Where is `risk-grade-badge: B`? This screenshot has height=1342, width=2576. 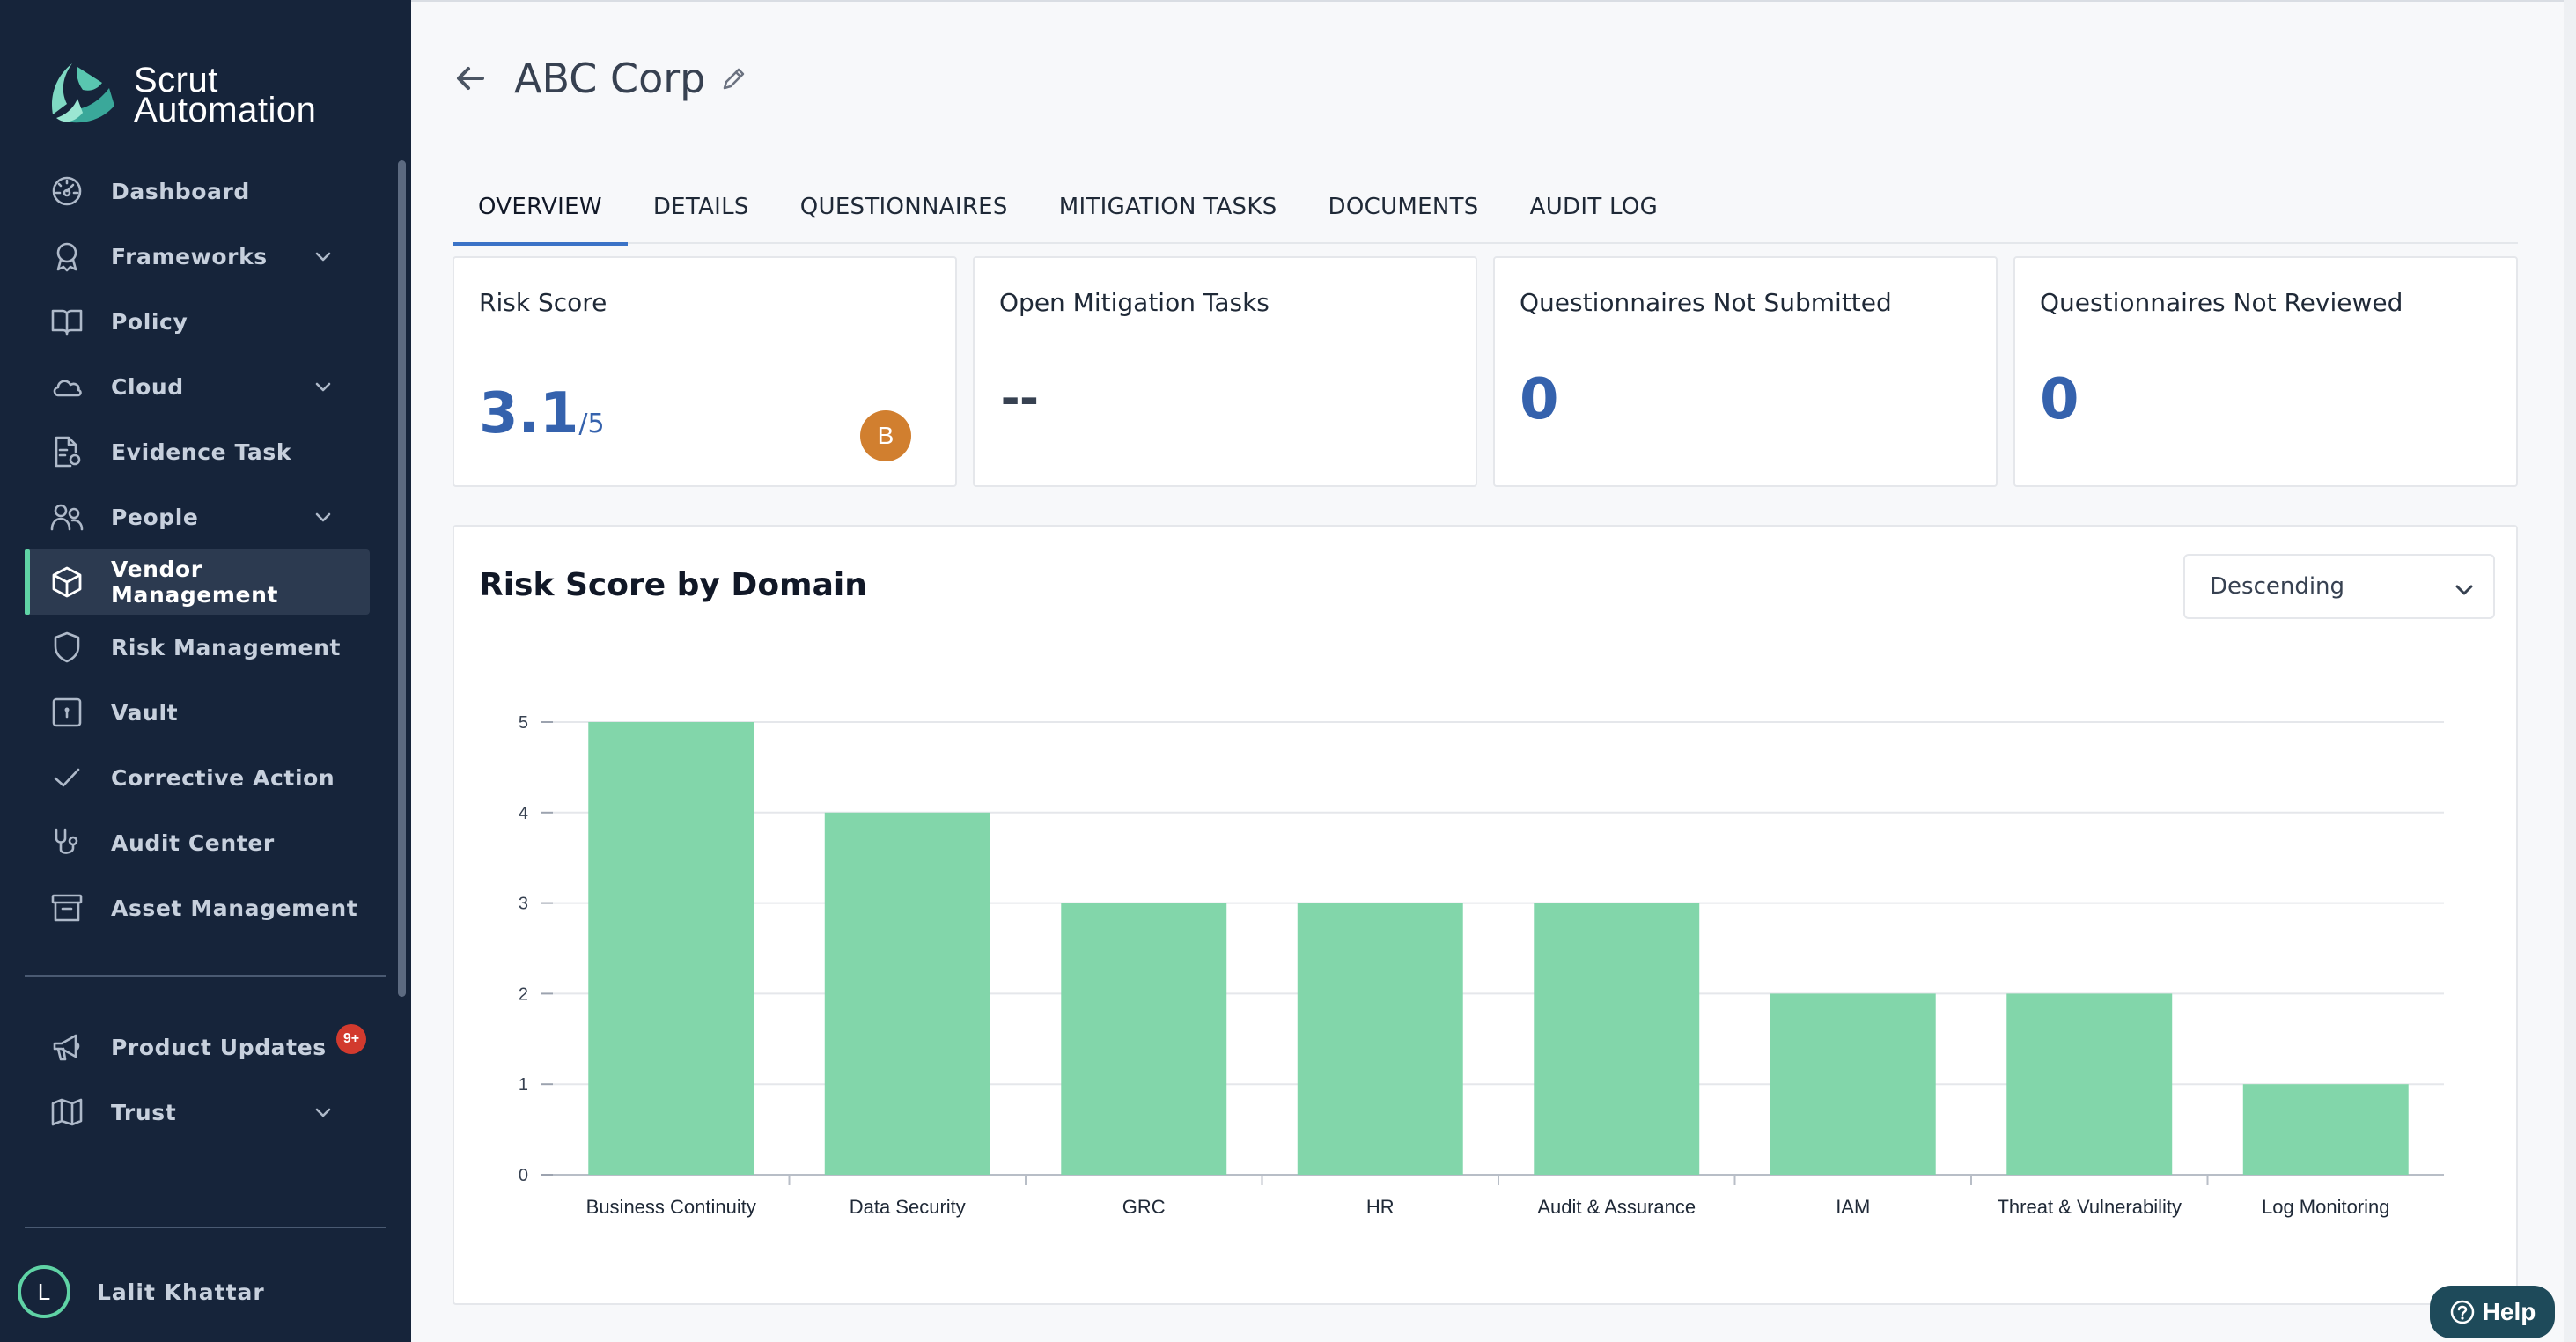 risk-grade-badge: B is located at coordinates (885, 435).